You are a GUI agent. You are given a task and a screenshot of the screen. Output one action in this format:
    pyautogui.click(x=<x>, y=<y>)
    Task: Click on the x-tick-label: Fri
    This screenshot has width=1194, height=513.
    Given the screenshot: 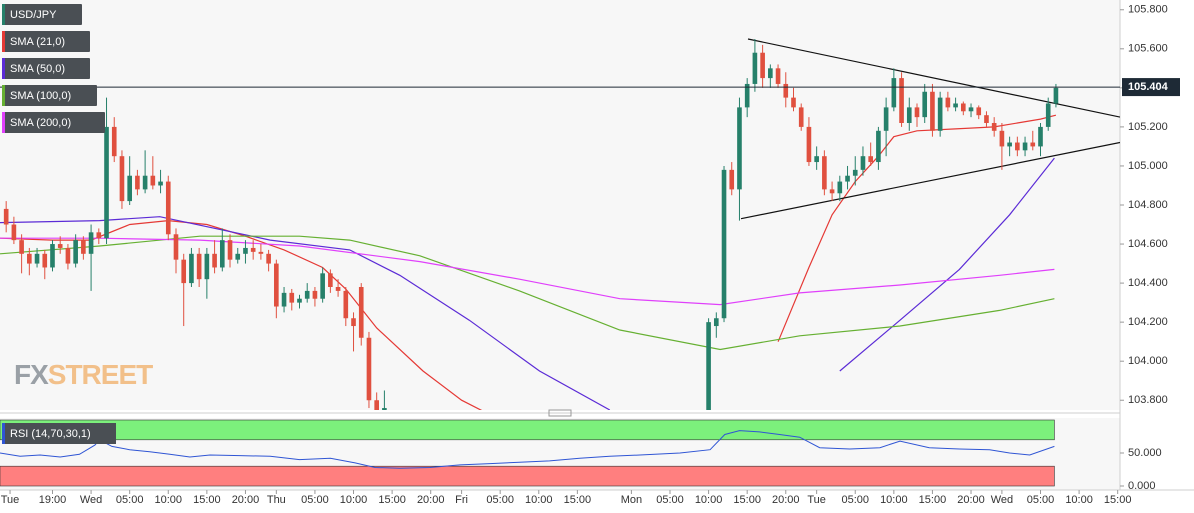 What is the action you would take?
    pyautogui.click(x=461, y=500)
    